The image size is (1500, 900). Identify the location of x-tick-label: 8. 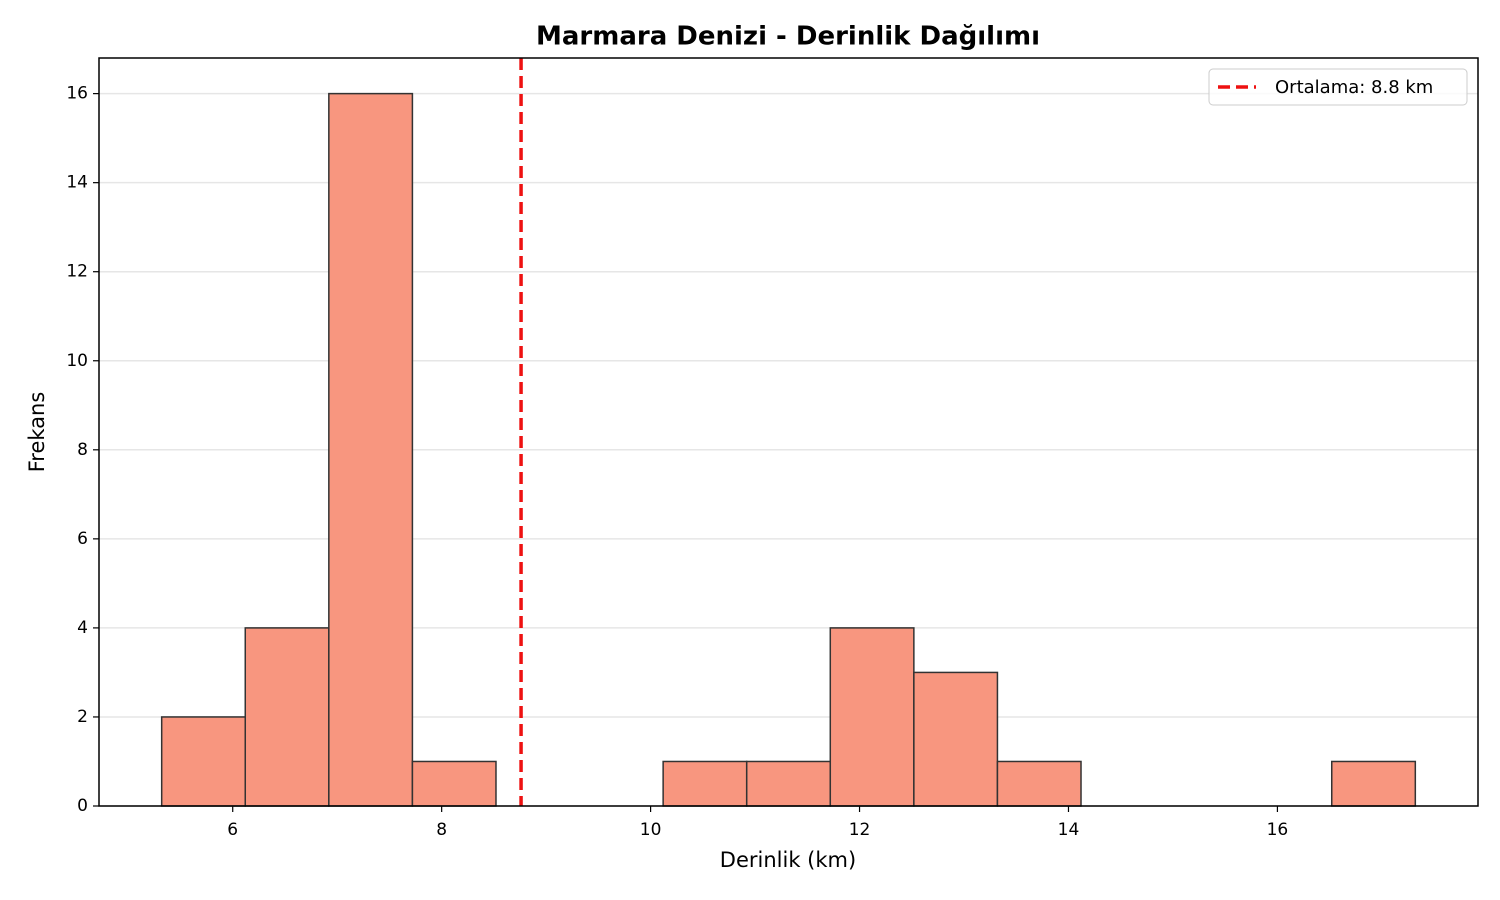
(441, 830).